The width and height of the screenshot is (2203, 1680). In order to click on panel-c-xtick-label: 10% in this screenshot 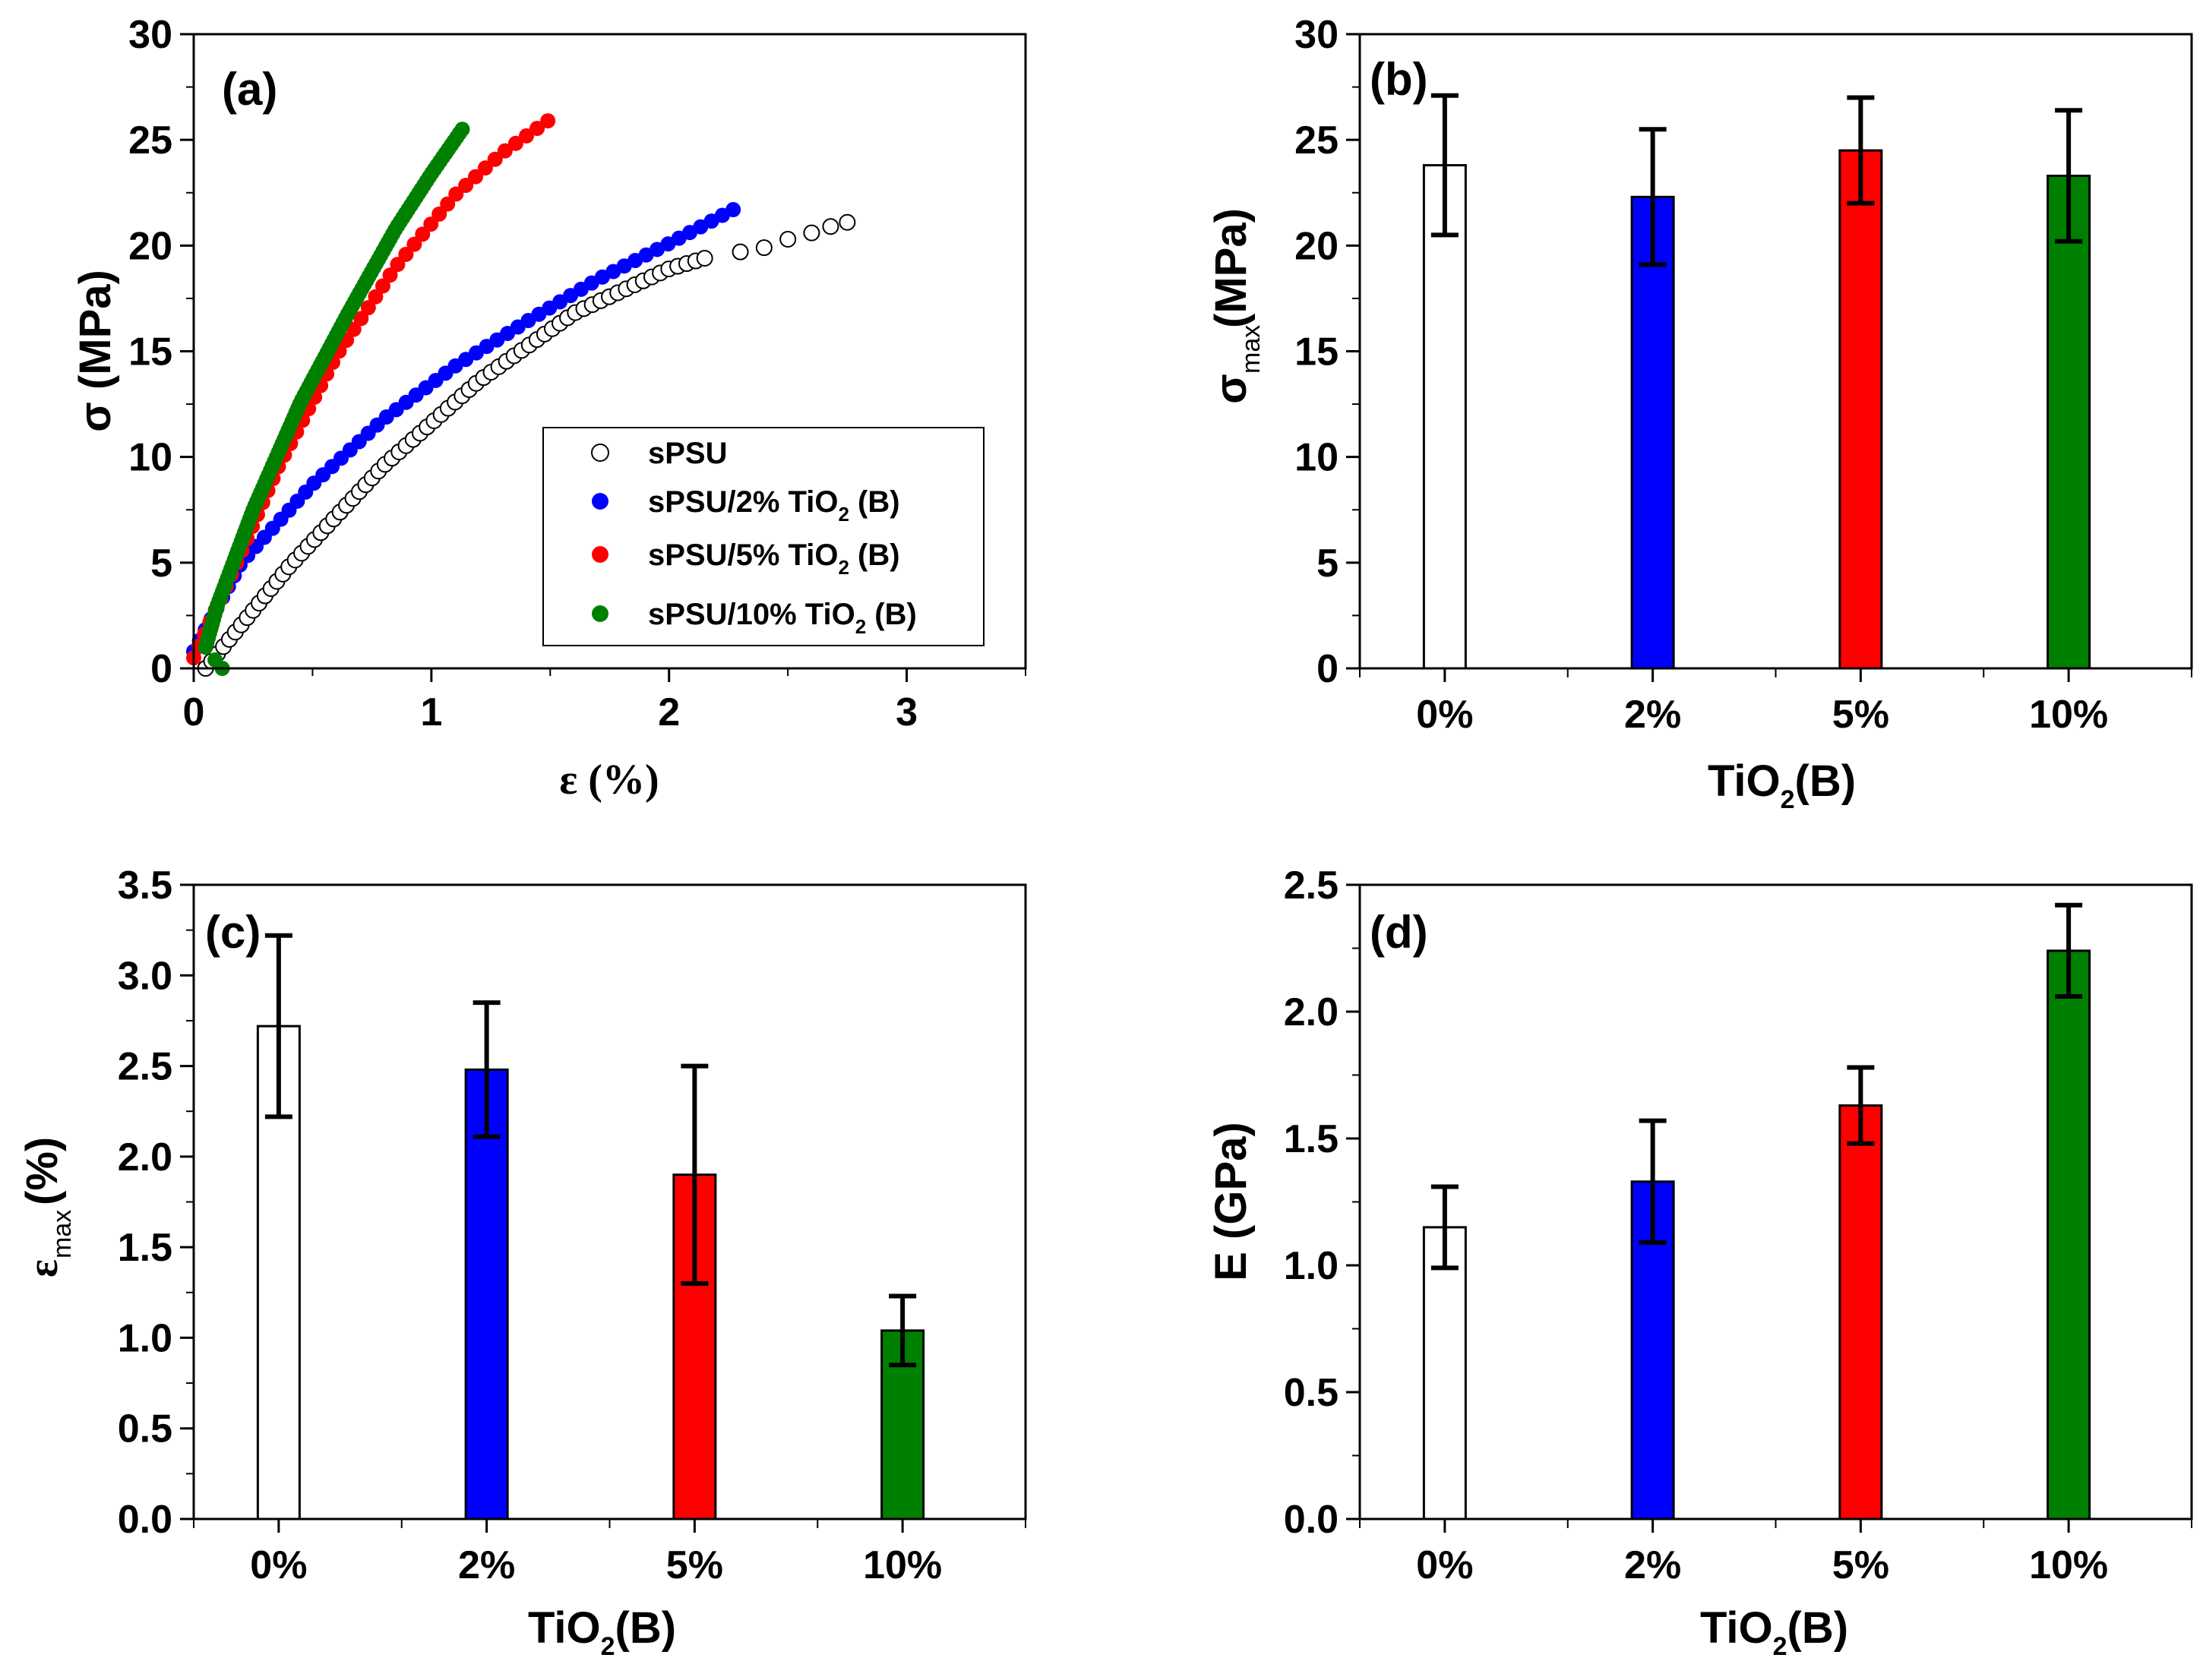, I will do `click(902, 1565)`.